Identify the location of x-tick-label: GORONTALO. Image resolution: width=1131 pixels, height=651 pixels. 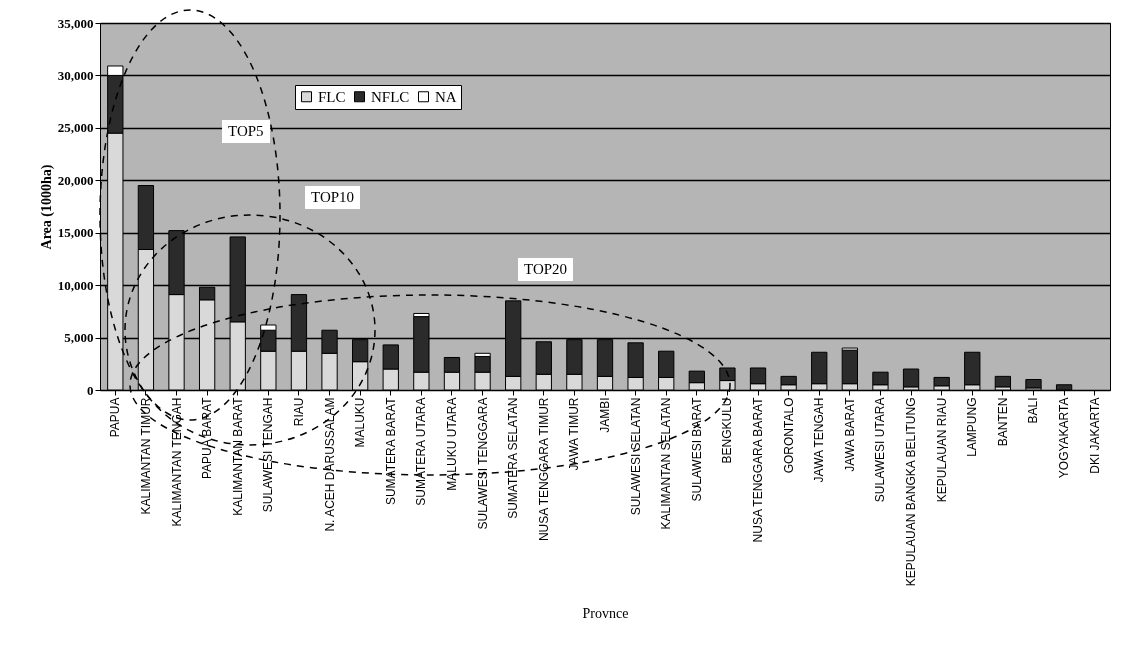
(788, 435).